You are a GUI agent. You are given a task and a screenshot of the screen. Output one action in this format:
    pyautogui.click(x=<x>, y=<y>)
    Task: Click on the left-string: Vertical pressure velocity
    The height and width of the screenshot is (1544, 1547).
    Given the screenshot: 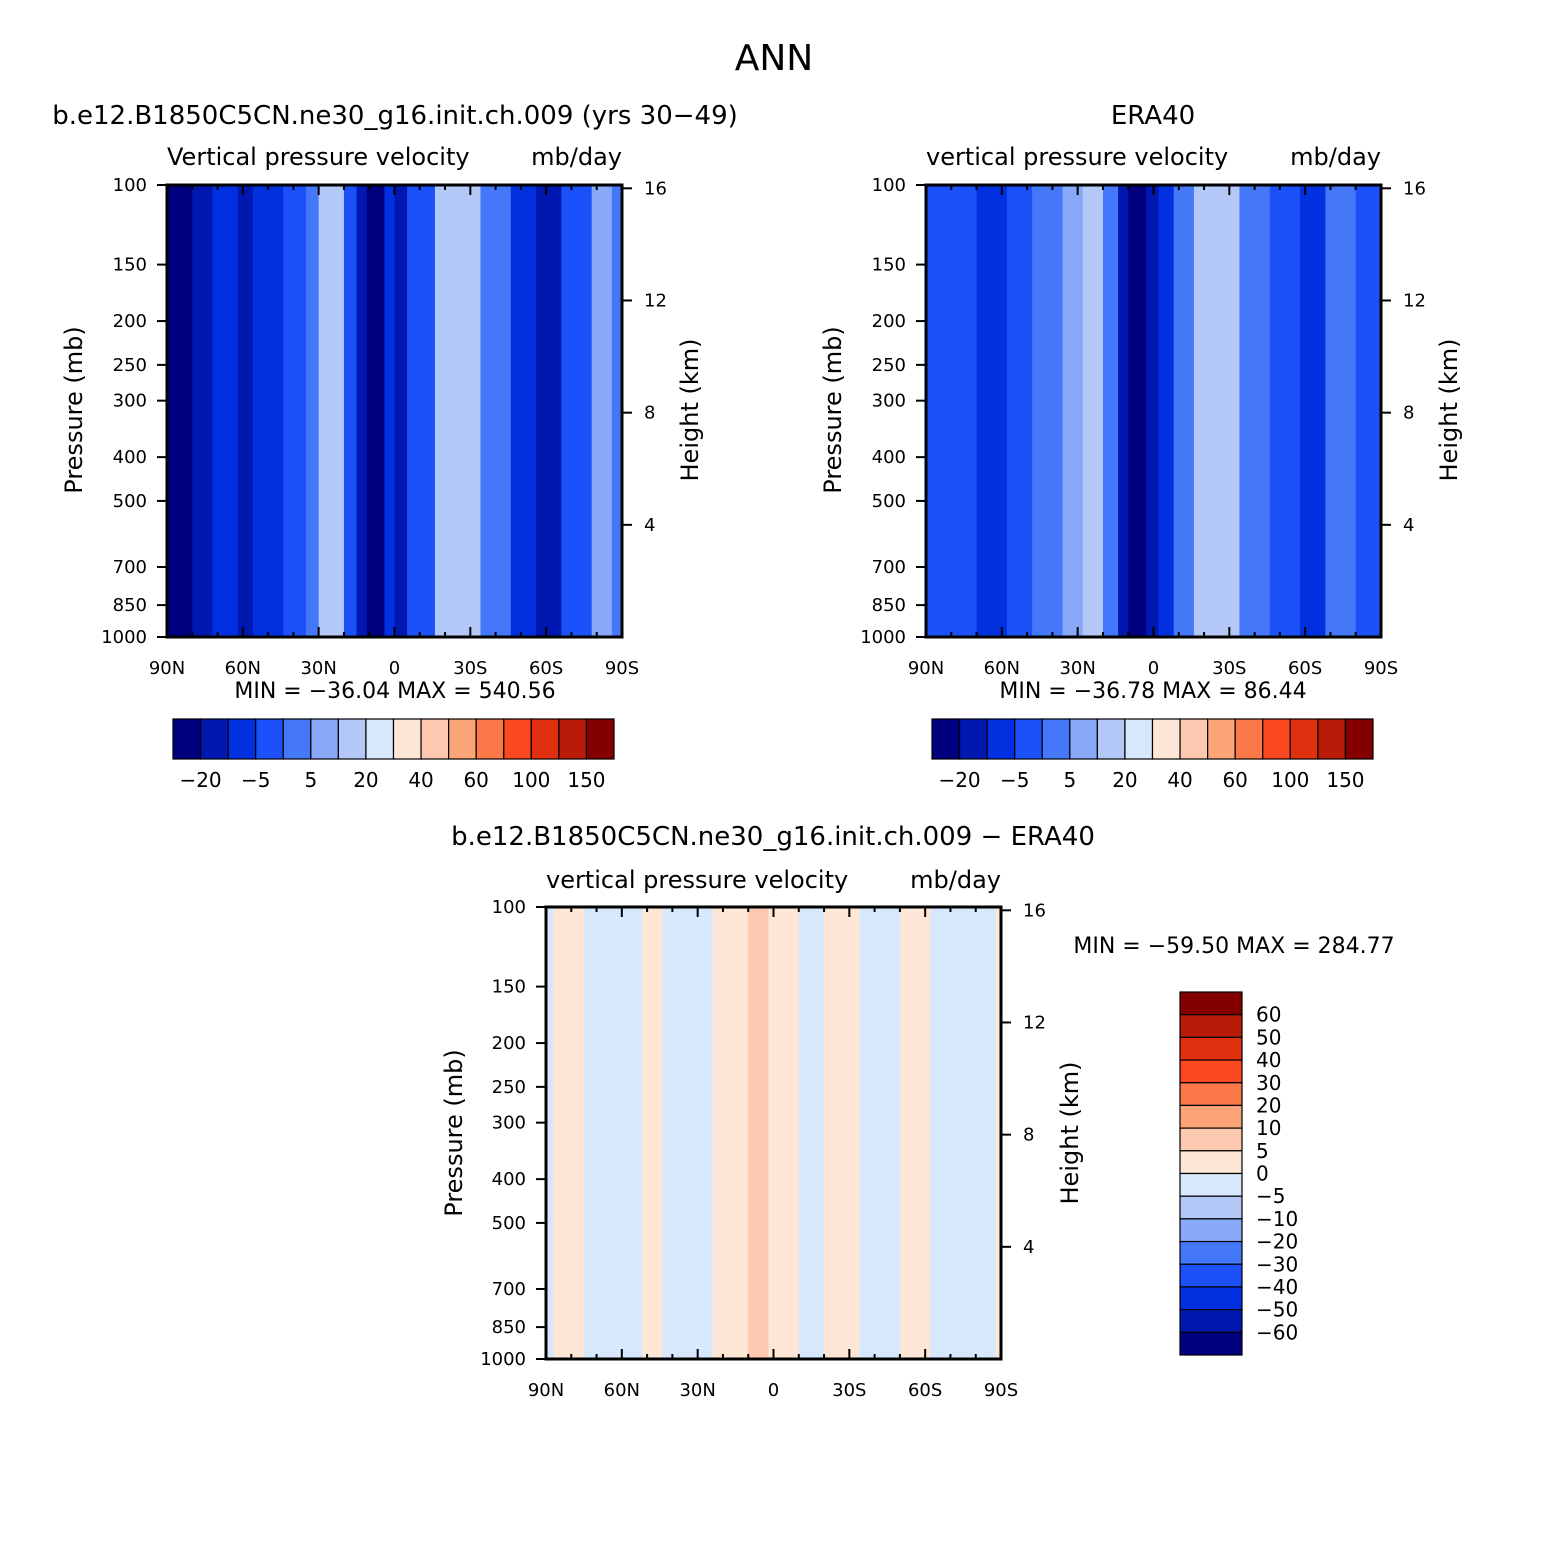 What is the action you would take?
    pyautogui.click(x=318, y=157)
    